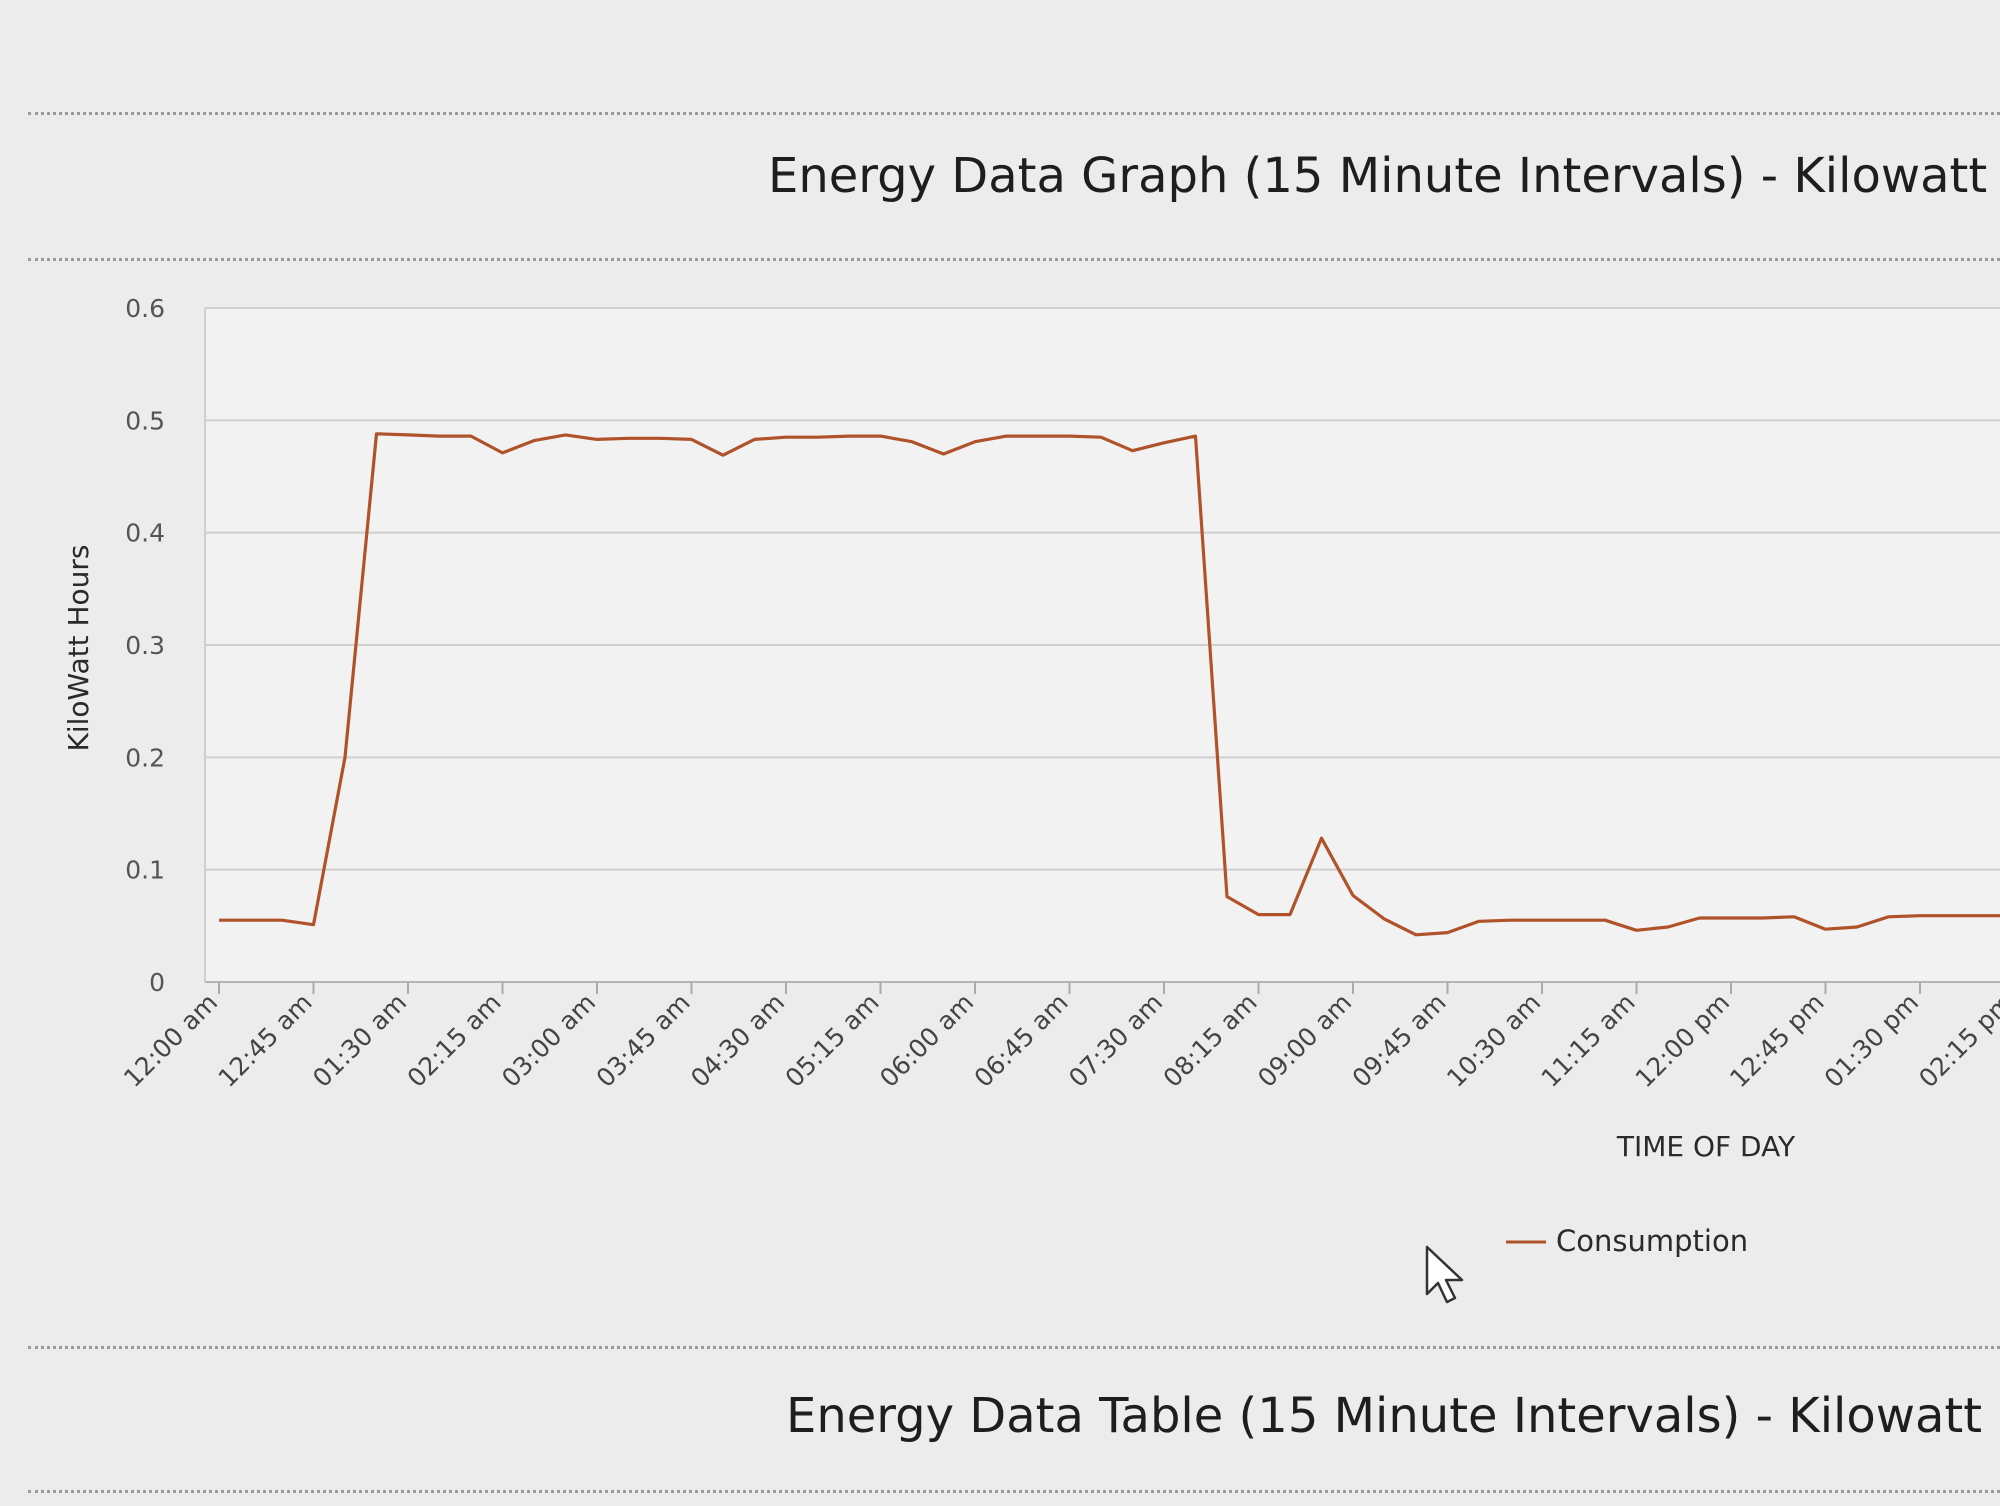 This screenshot has height=1506, width=2000. What do you see at coordinates (145, 308) in the screenshot?
I see `y-tick-label: 0.6` at bounding box center [145, 308].